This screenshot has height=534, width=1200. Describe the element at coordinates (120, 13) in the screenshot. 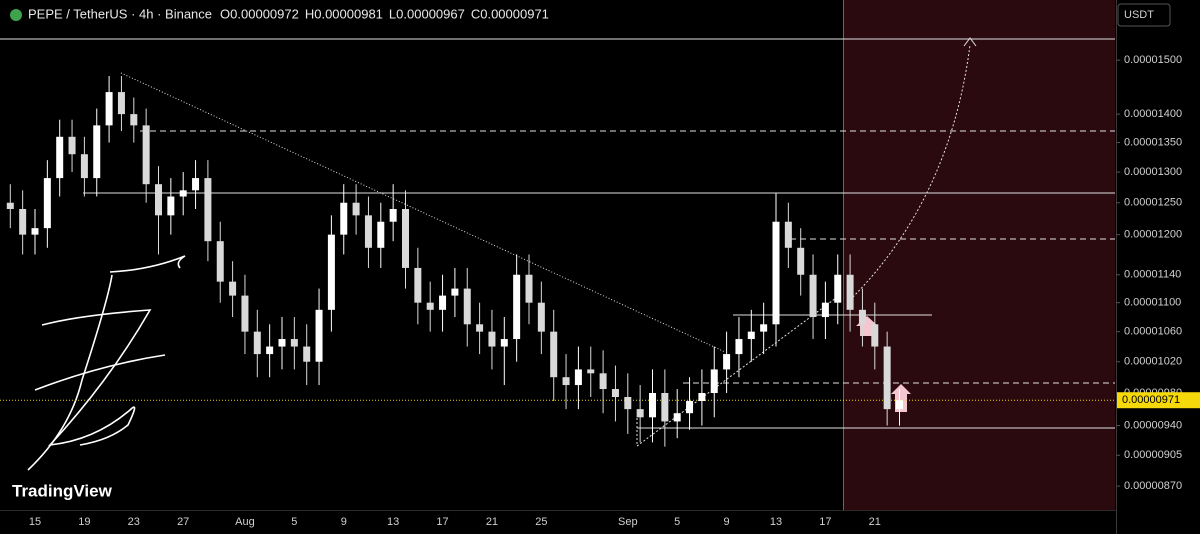

I see `symbol: PEPE / TetherUS · 4h · Binance` at that location.